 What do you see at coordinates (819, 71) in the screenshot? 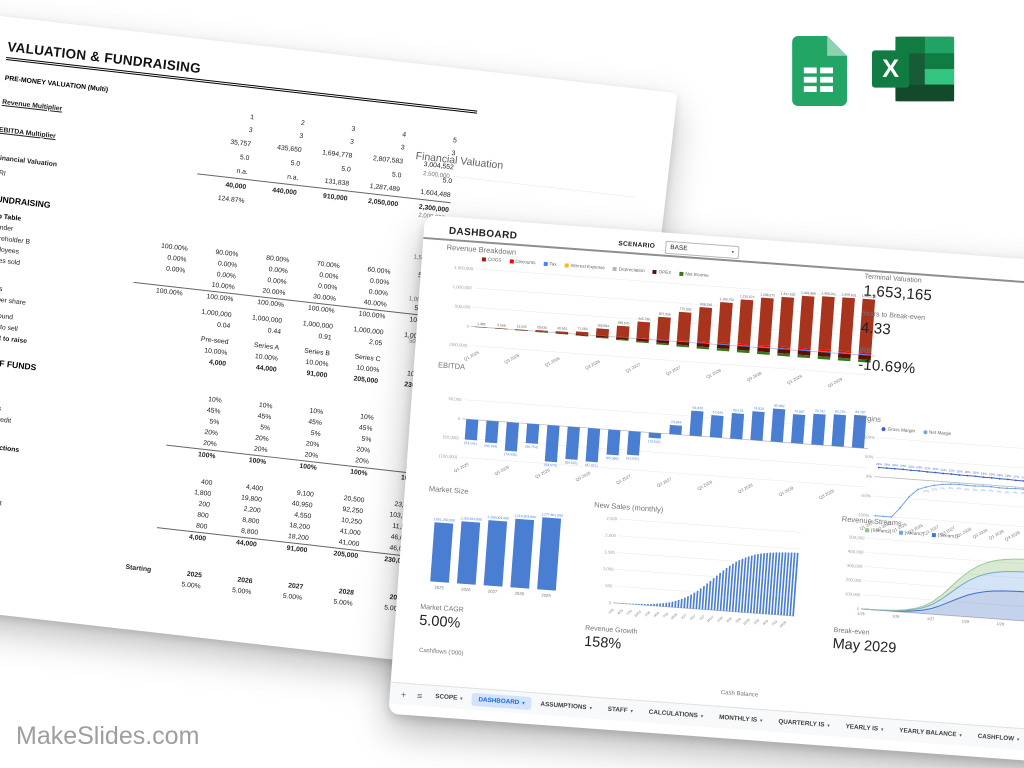
I see `google-sheets-icon` at bounding box center [819, 71].